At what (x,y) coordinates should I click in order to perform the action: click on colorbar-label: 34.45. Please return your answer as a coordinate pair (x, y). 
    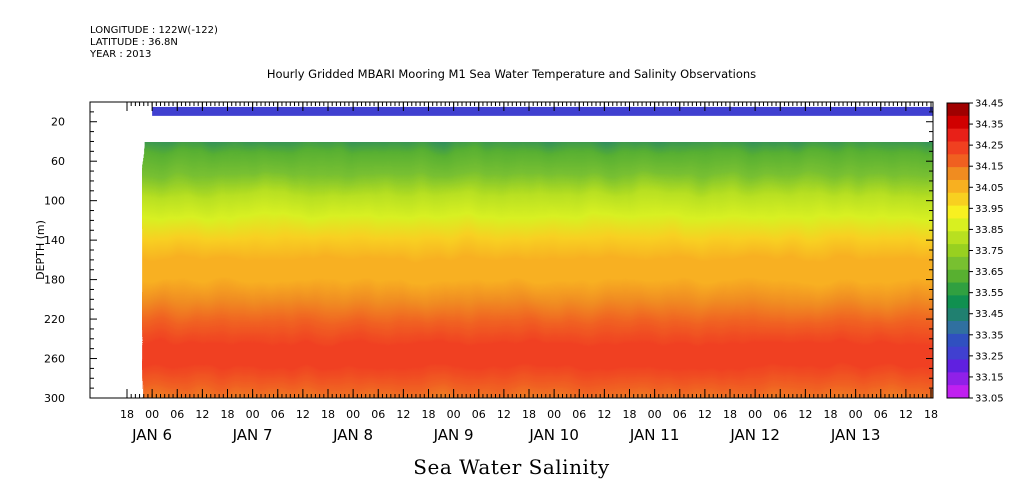
    Looking at the image, I should click on (989, 104).